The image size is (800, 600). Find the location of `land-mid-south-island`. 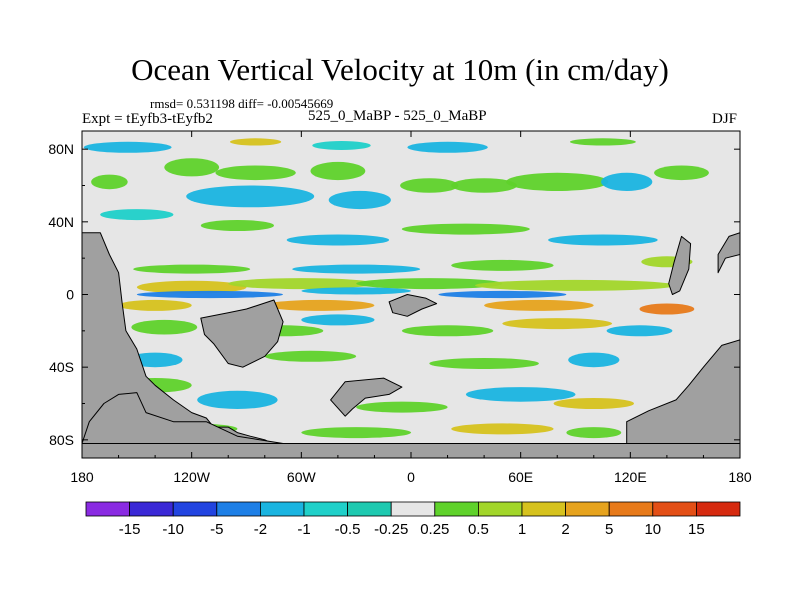

land-mid-south-island is located at coordinates (366, 397).